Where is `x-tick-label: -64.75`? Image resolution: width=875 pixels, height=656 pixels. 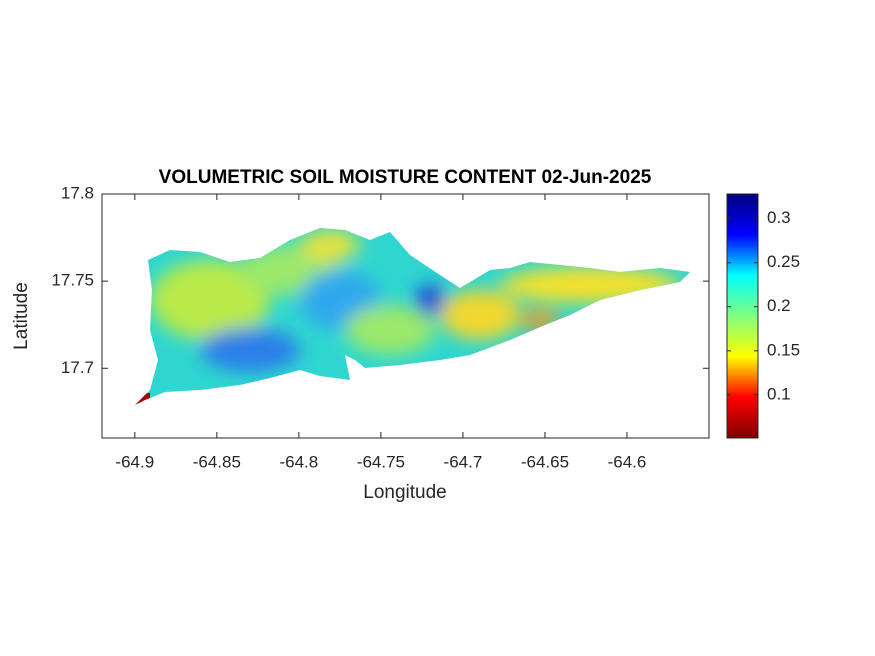
x-tick-label: -64.75 is located at coordinates (381, 461).